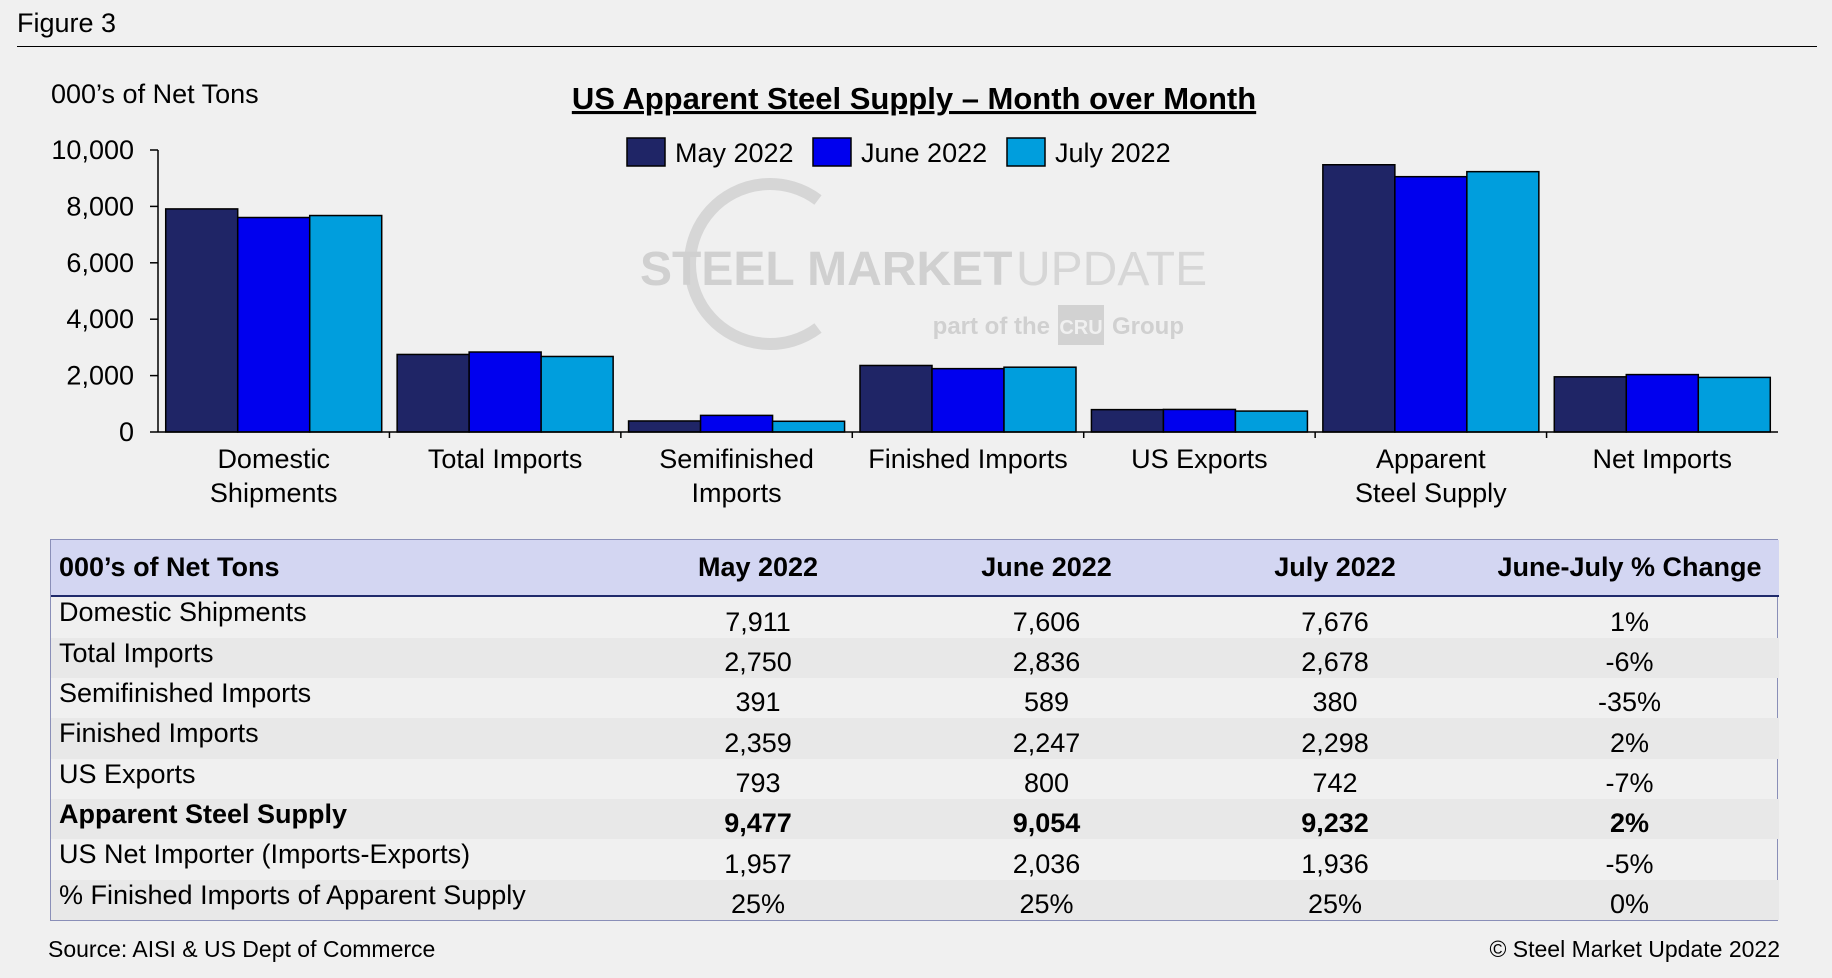 The image size is (1832, 978). Describe the element at coordinates (274, 493) in the screenshot. I see `x-tick-label: Shipments` at that location.